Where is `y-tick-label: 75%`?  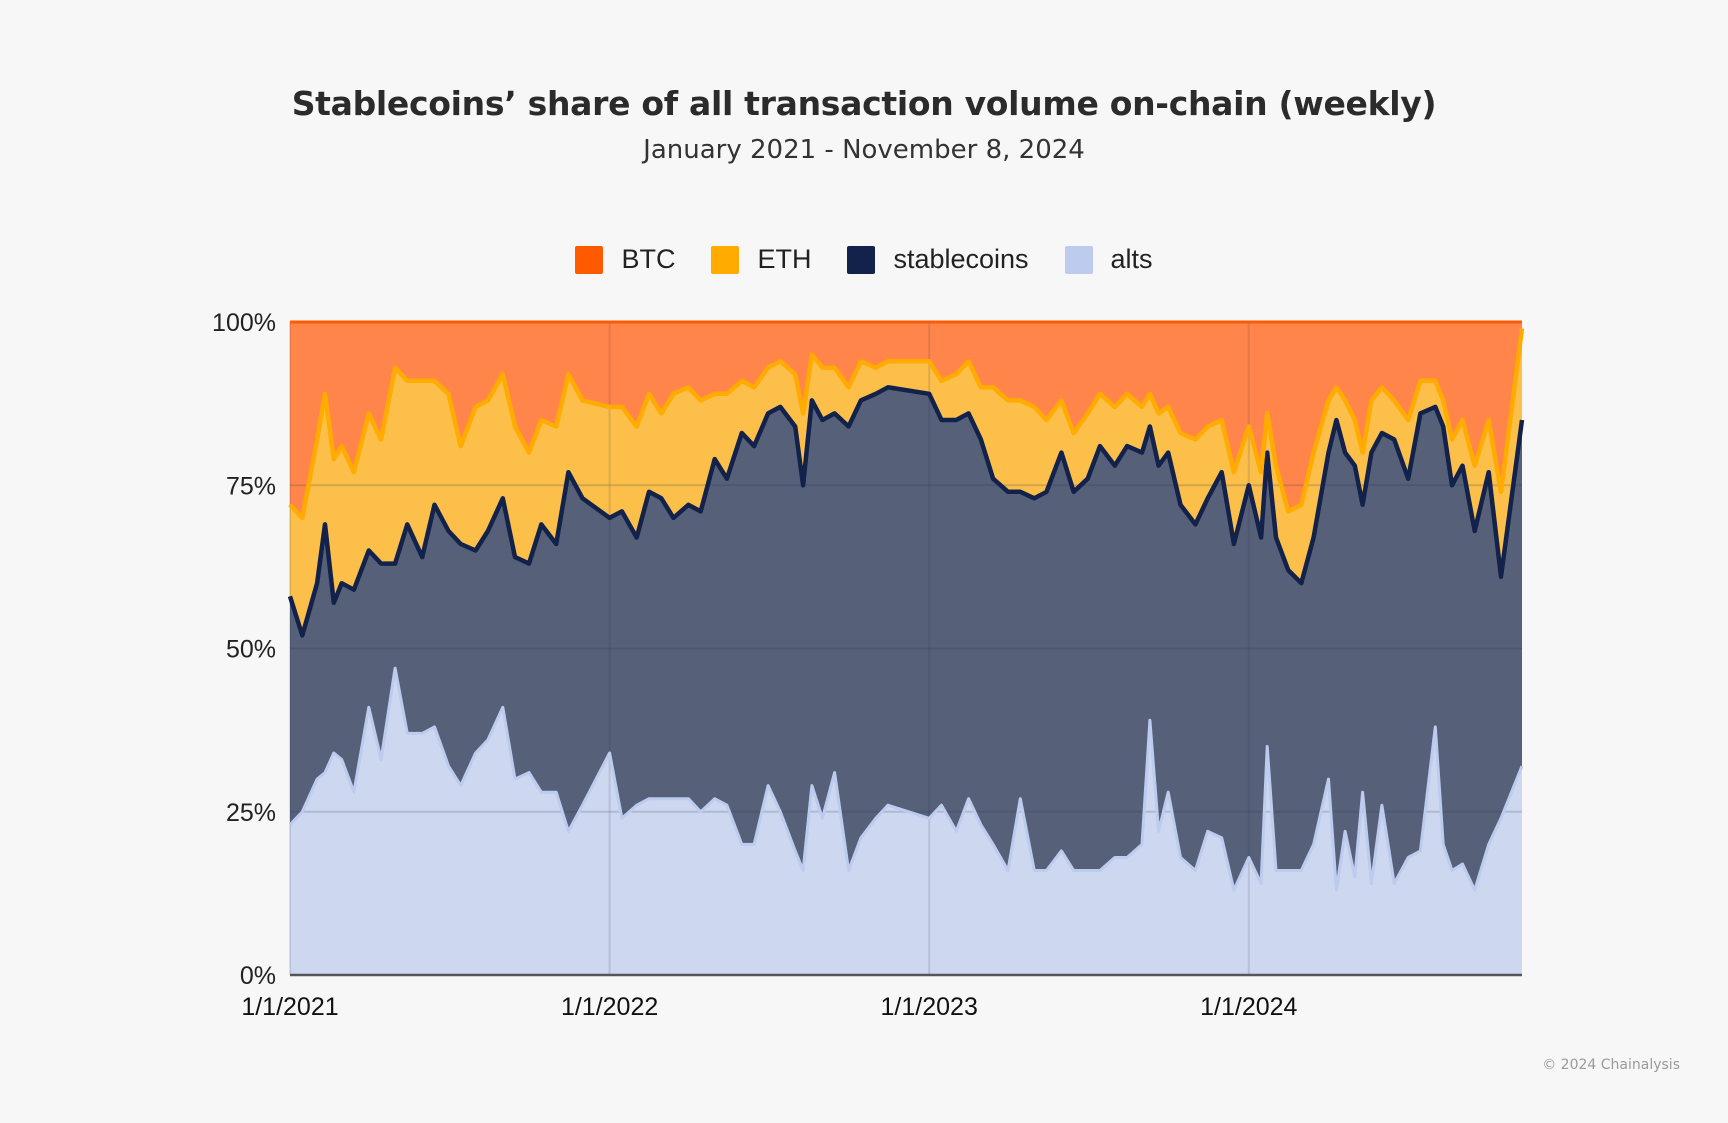 y-tick-label: 75% is located at coordinates (251, 486).